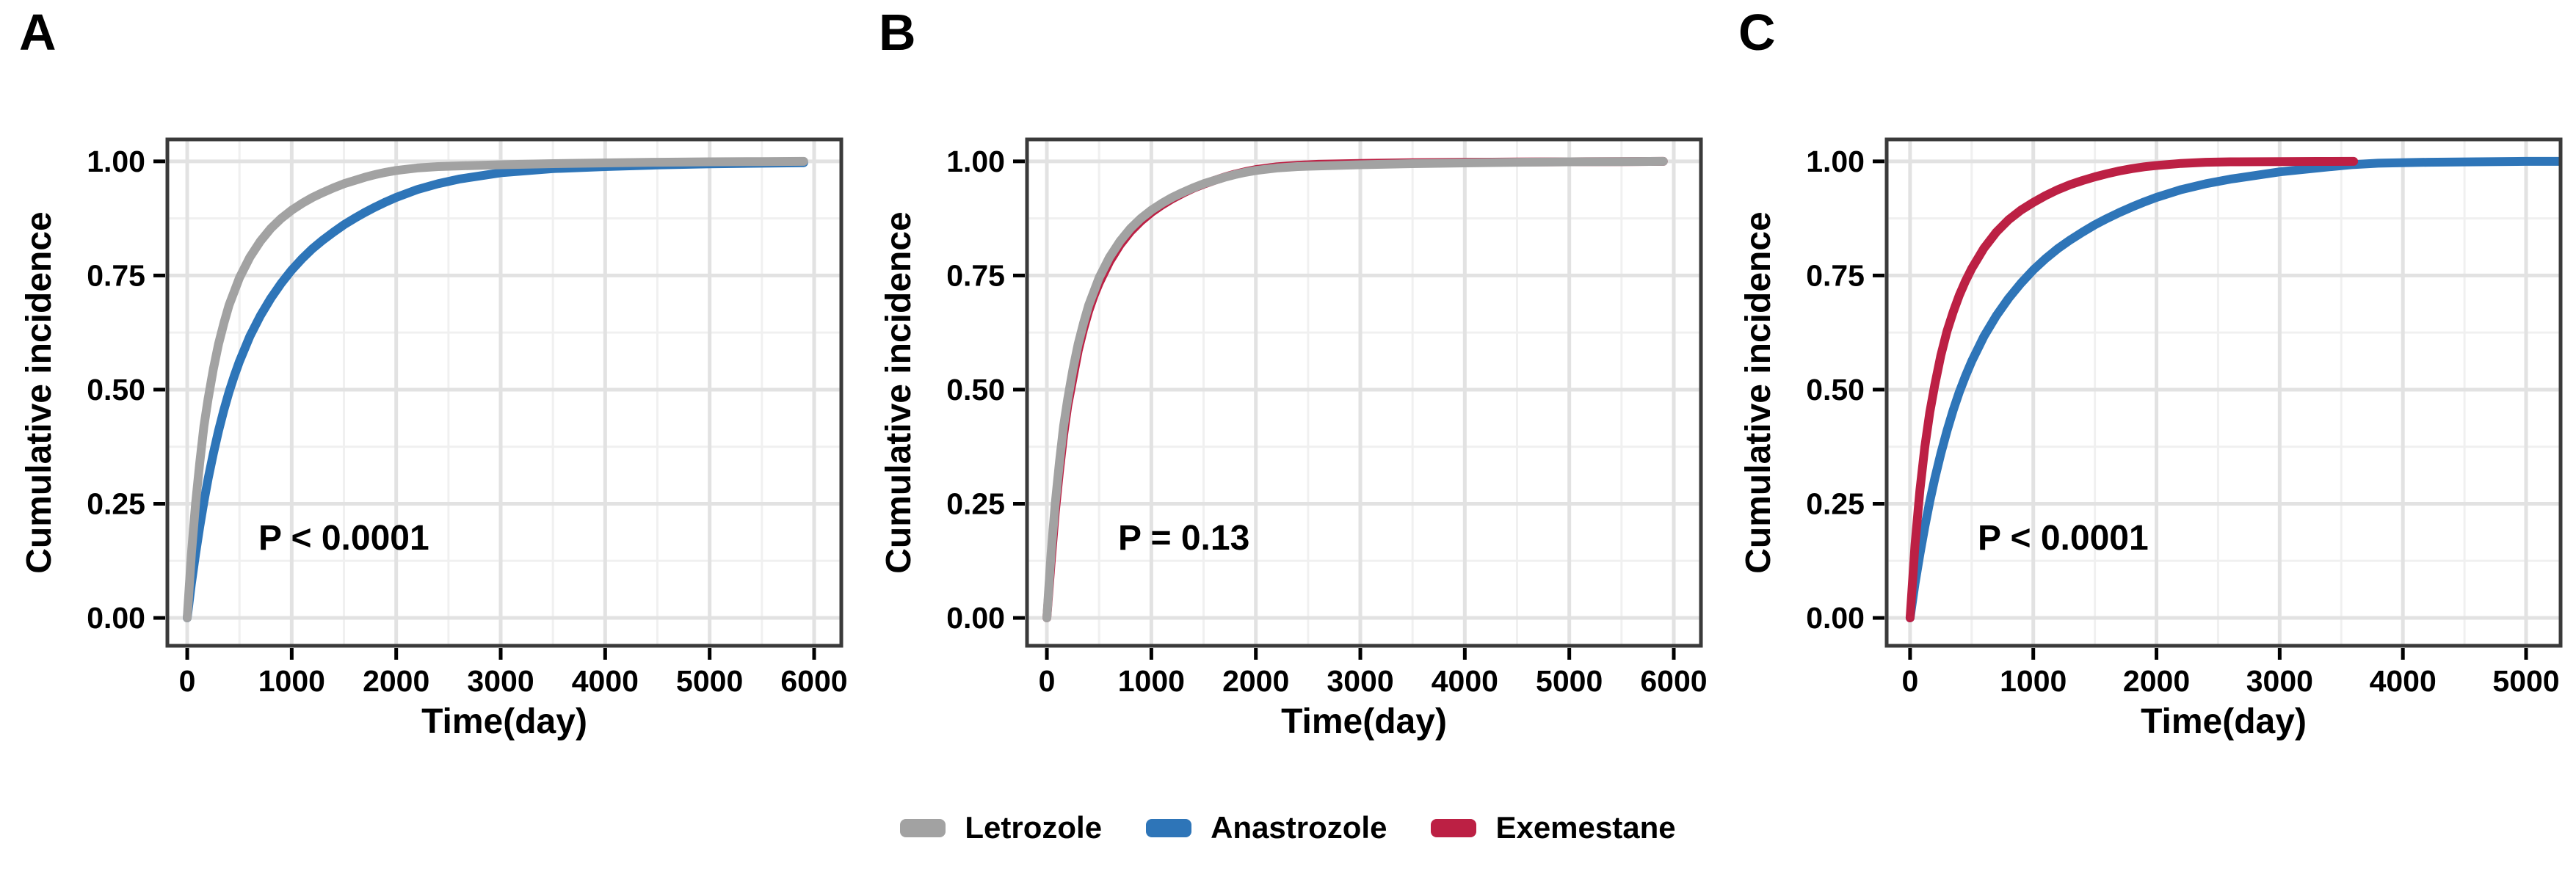 Image resolution: width=2576 pixels, height=874 pixels. Describe the element at coordinates (1586, 828) in the screenshot. I see `legend-label: Exemestane` at that location.